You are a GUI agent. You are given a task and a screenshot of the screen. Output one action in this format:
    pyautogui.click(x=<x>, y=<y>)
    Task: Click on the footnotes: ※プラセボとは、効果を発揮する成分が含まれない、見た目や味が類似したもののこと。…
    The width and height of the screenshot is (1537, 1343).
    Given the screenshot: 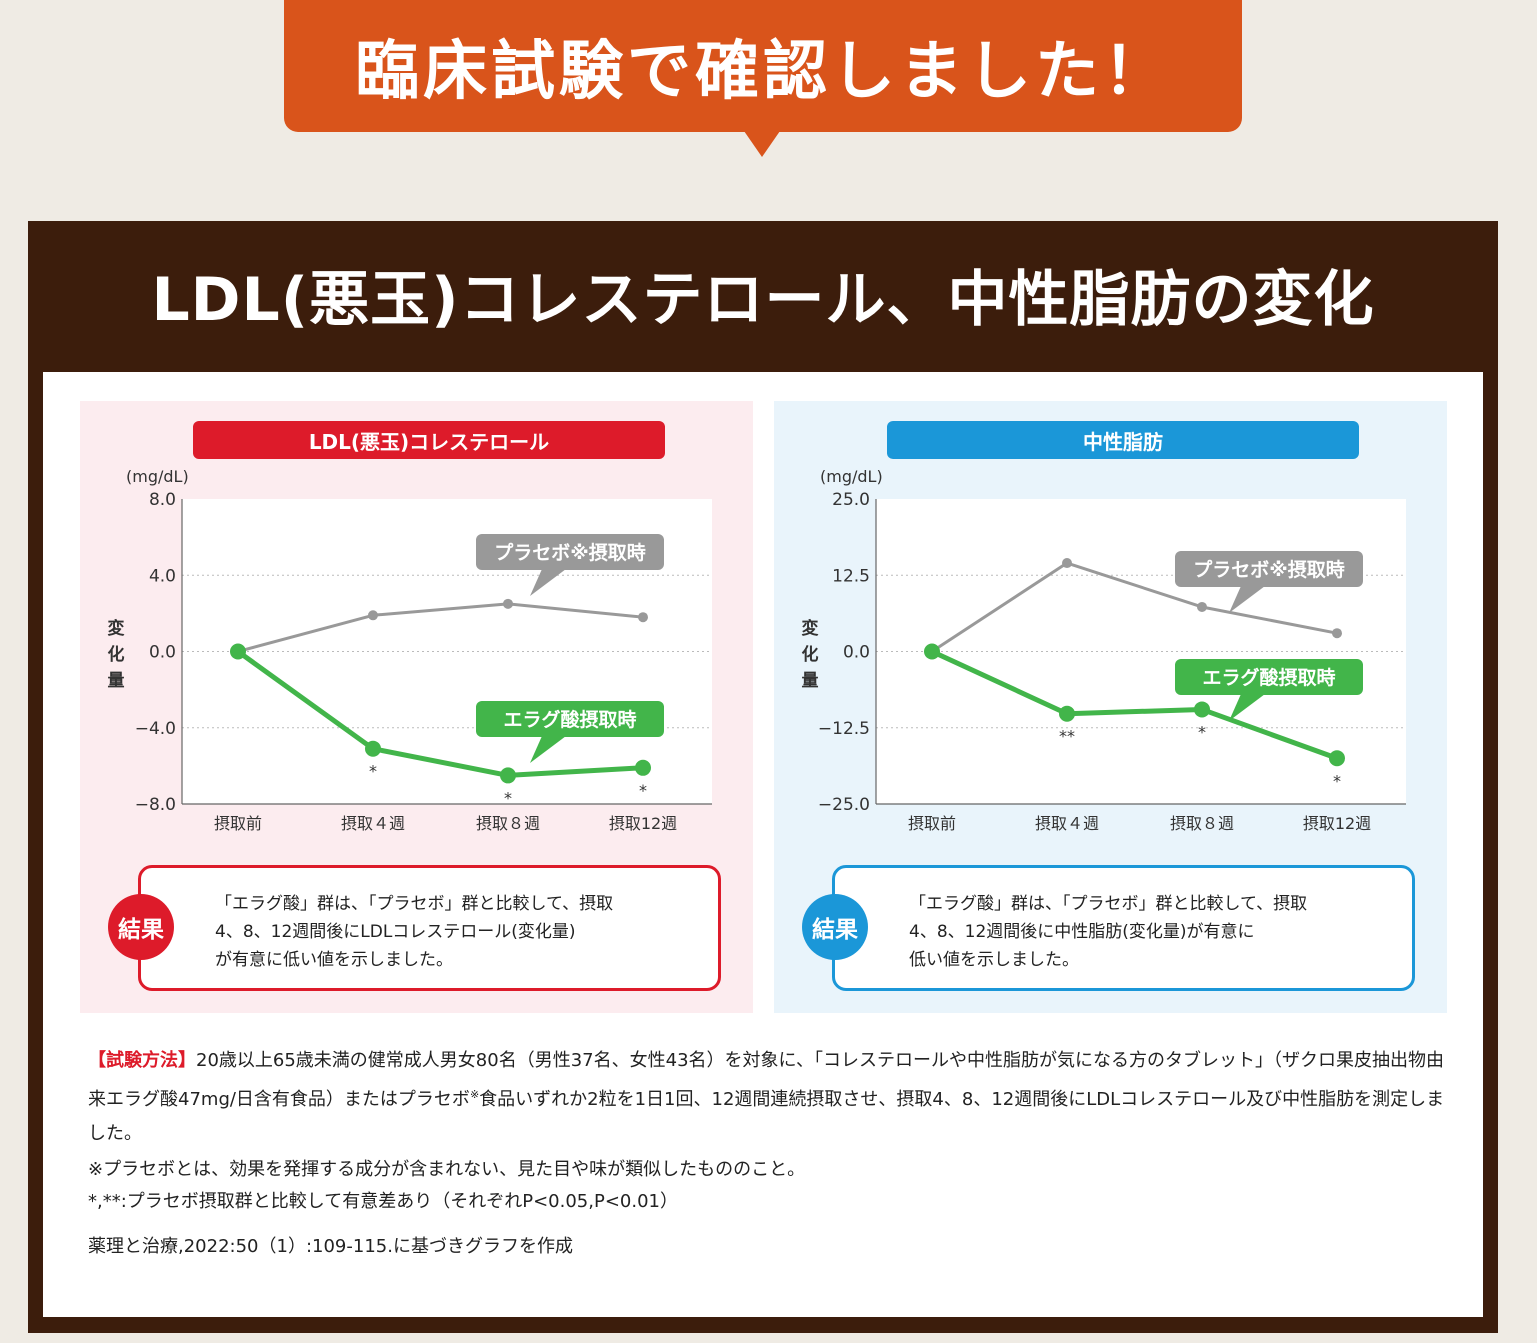 What is the action you would take?
    pyautogui.click(x=773, y=1186)
    